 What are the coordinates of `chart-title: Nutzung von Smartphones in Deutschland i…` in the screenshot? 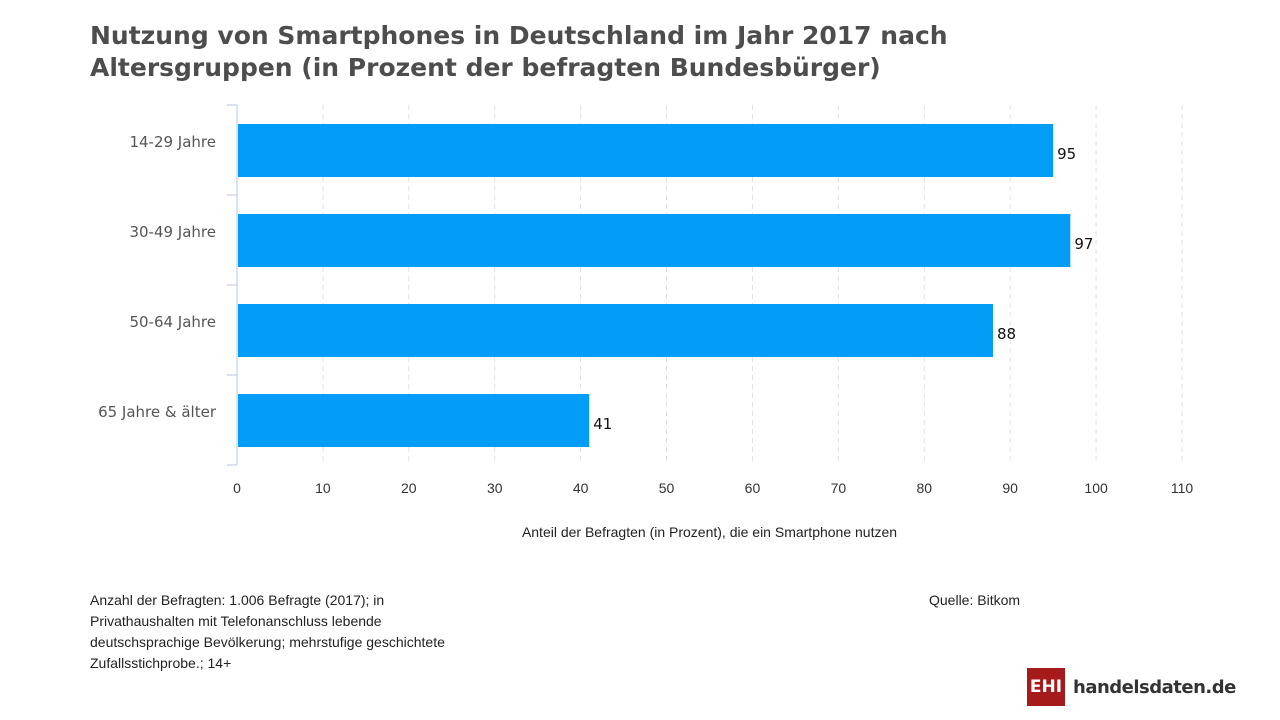 It's located at (519, 51).